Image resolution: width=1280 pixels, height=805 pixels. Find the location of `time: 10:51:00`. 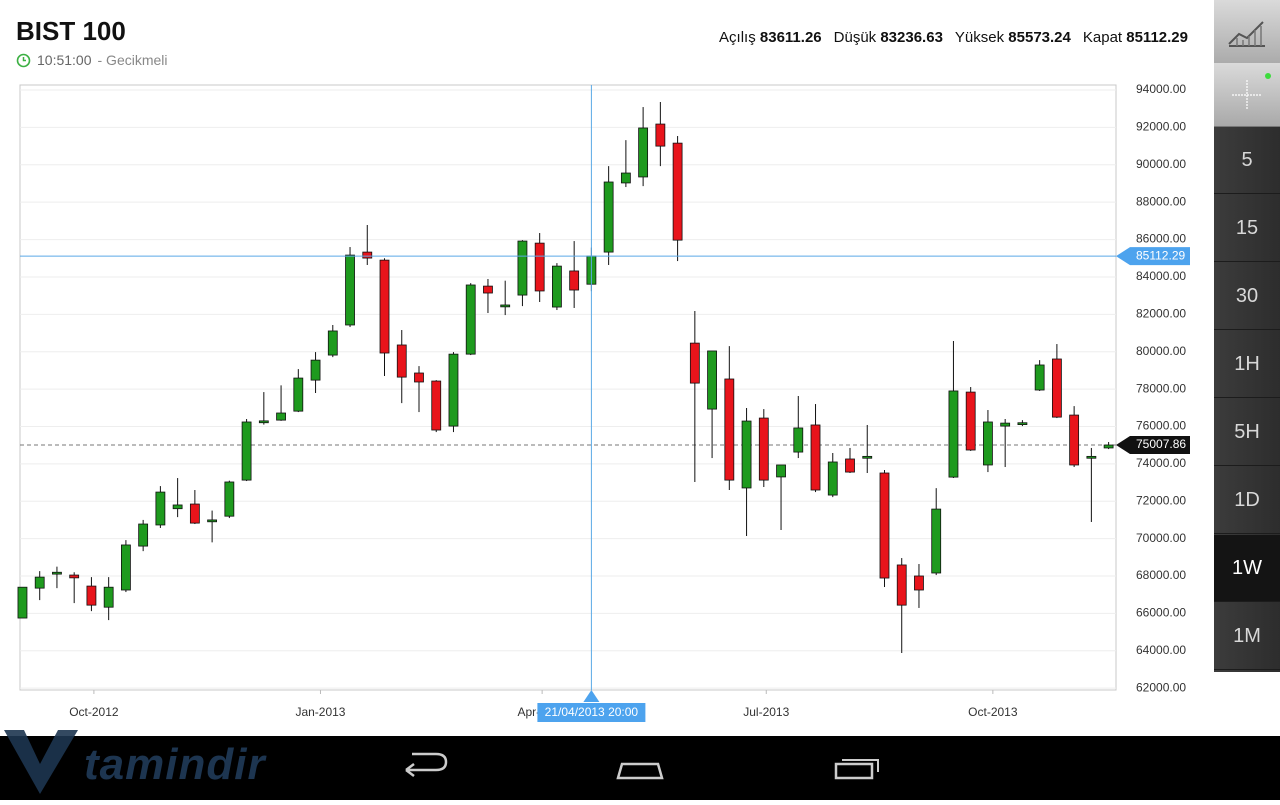

time: 10:51:00 is located at coordinates (64, 60).